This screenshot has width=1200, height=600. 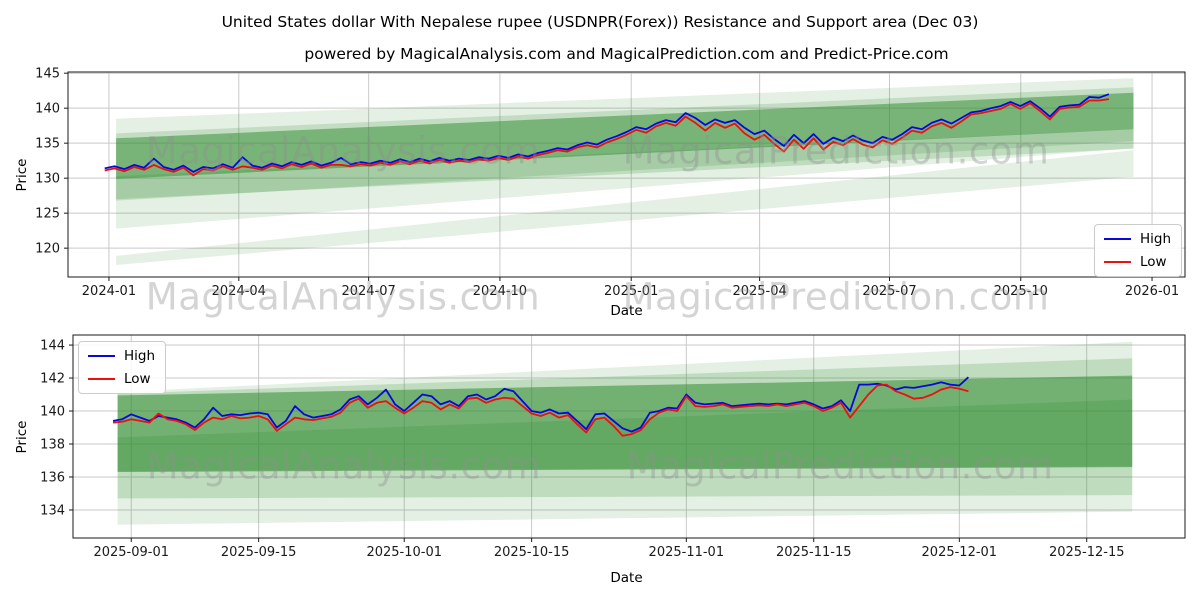 What do you see at coordinates (52, 346) in the screenshot?
I see `y-tick-label: 144` at bounding box center [52, 346].